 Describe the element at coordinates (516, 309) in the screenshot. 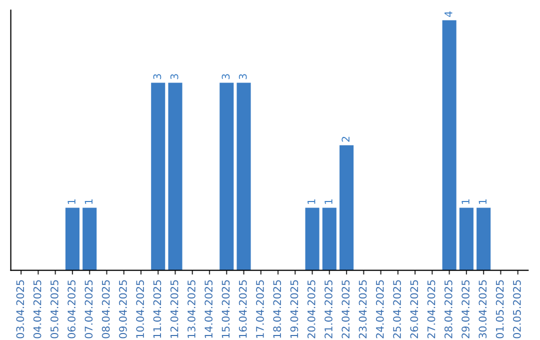

I see `x-tick-label: 02.05.2025` at that location.